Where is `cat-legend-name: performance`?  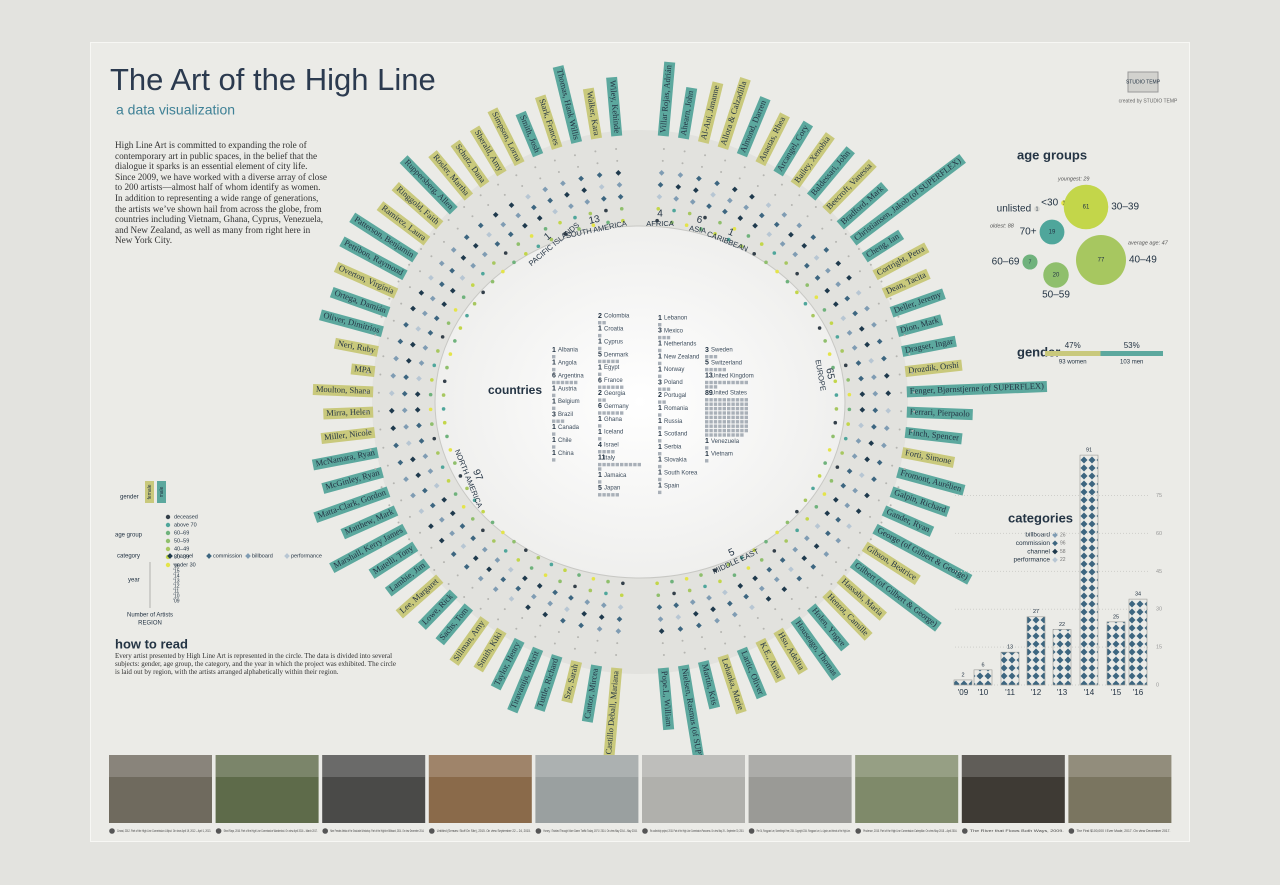
cat-legend-name: performance is located at coordinates (1032, 560).